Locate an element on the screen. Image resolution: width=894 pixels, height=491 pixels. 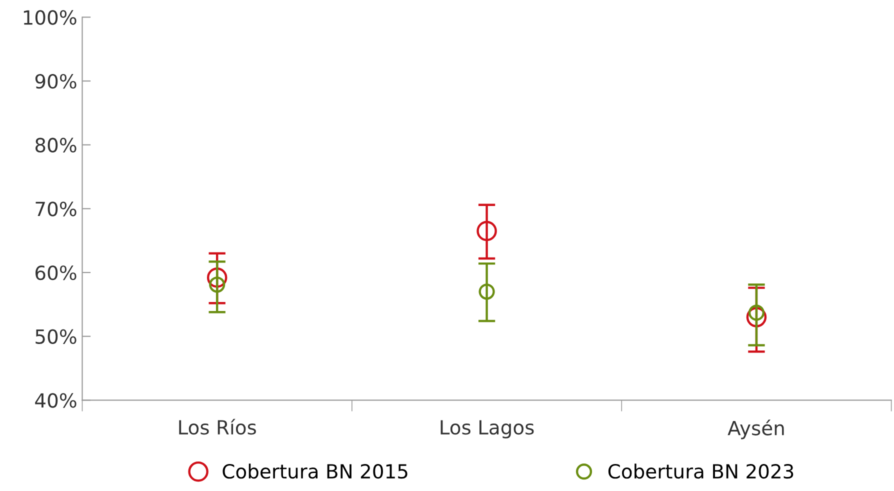
y-tick-label: 40% is located at coordinates (55, 400).